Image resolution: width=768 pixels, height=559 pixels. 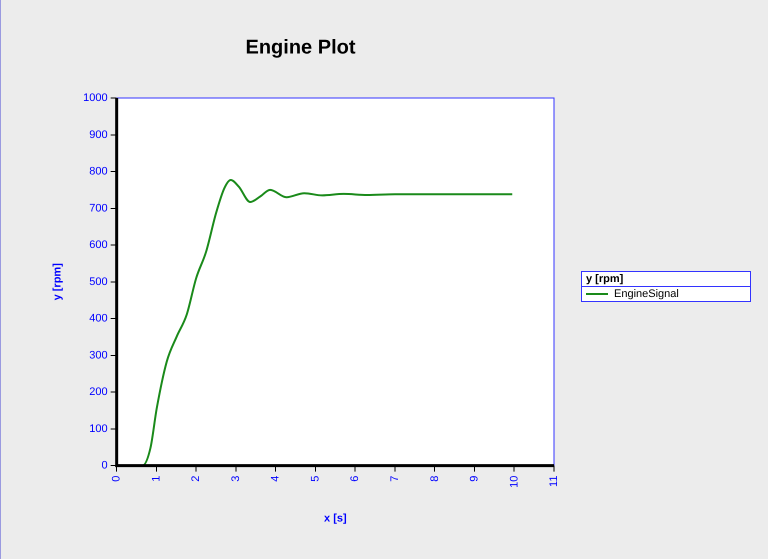 I want to click on x-tick-label: 10, so click(x=514, y=482).